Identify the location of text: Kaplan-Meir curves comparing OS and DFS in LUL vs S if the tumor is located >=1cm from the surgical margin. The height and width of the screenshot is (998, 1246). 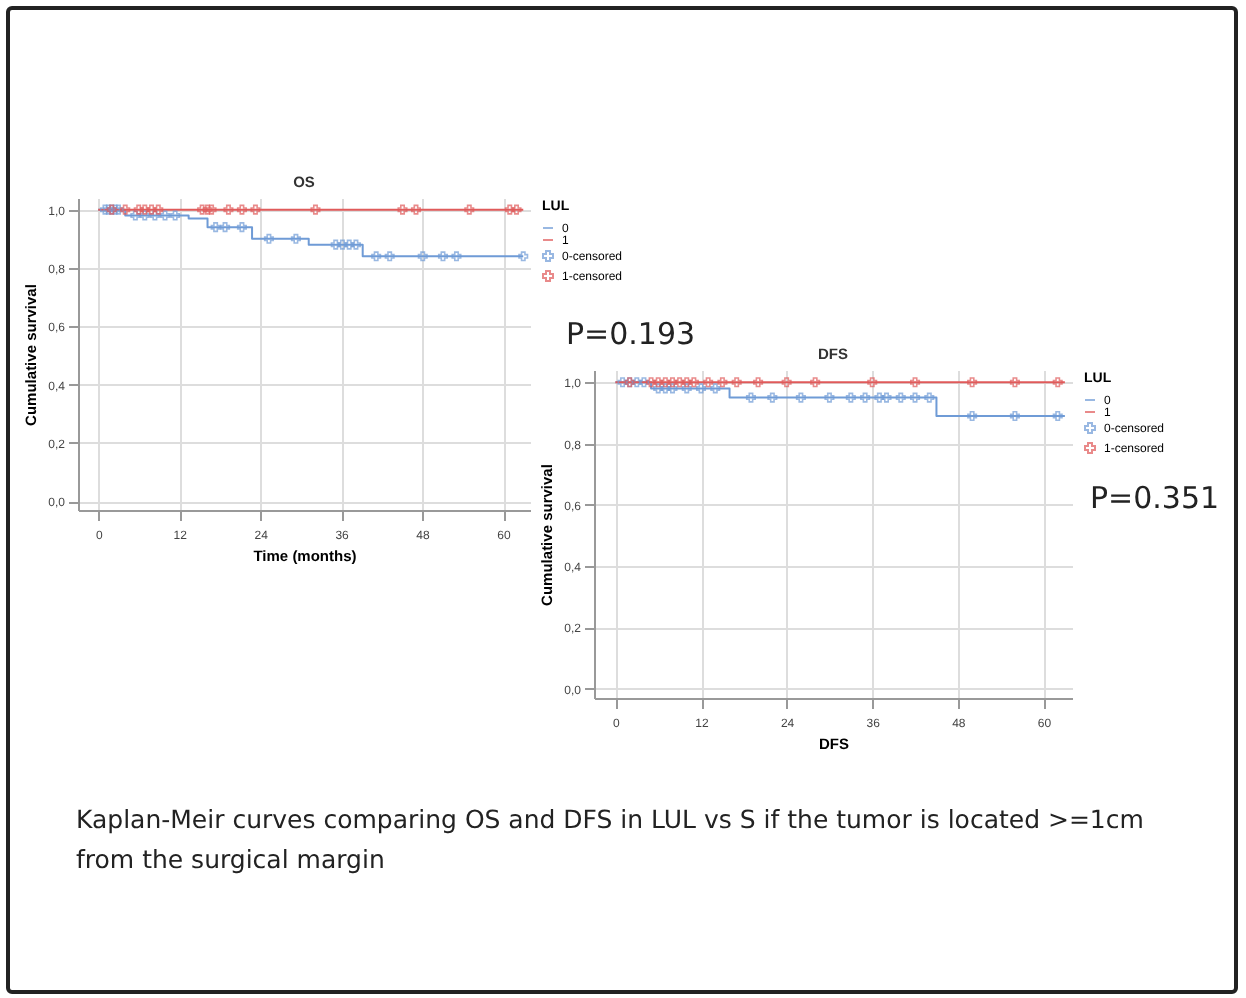
(611, 840).